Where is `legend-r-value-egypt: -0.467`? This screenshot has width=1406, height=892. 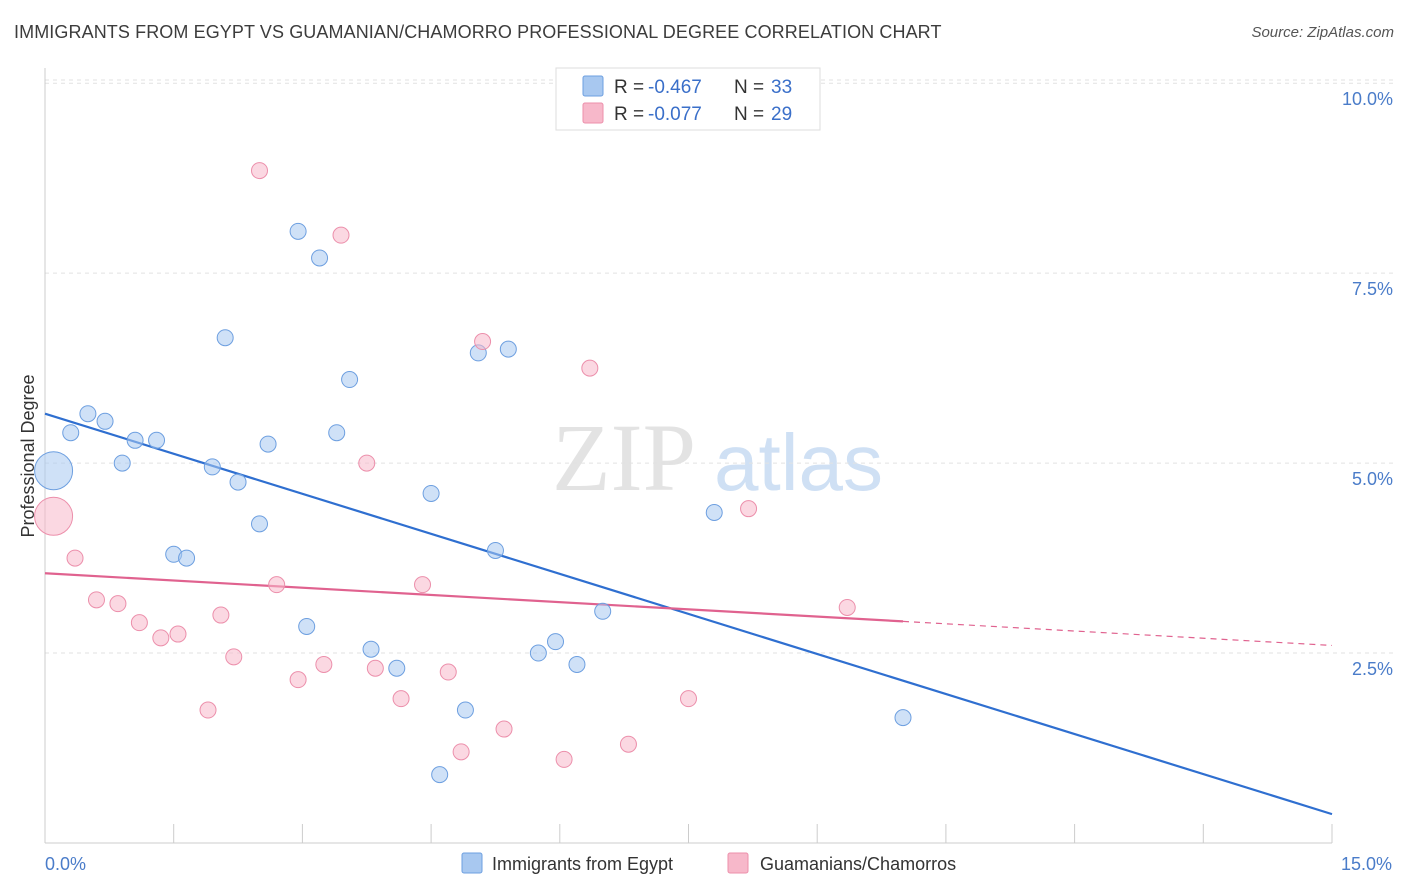
legend-r-value-egypt: -0.467 is located at coordinates (675, 87).